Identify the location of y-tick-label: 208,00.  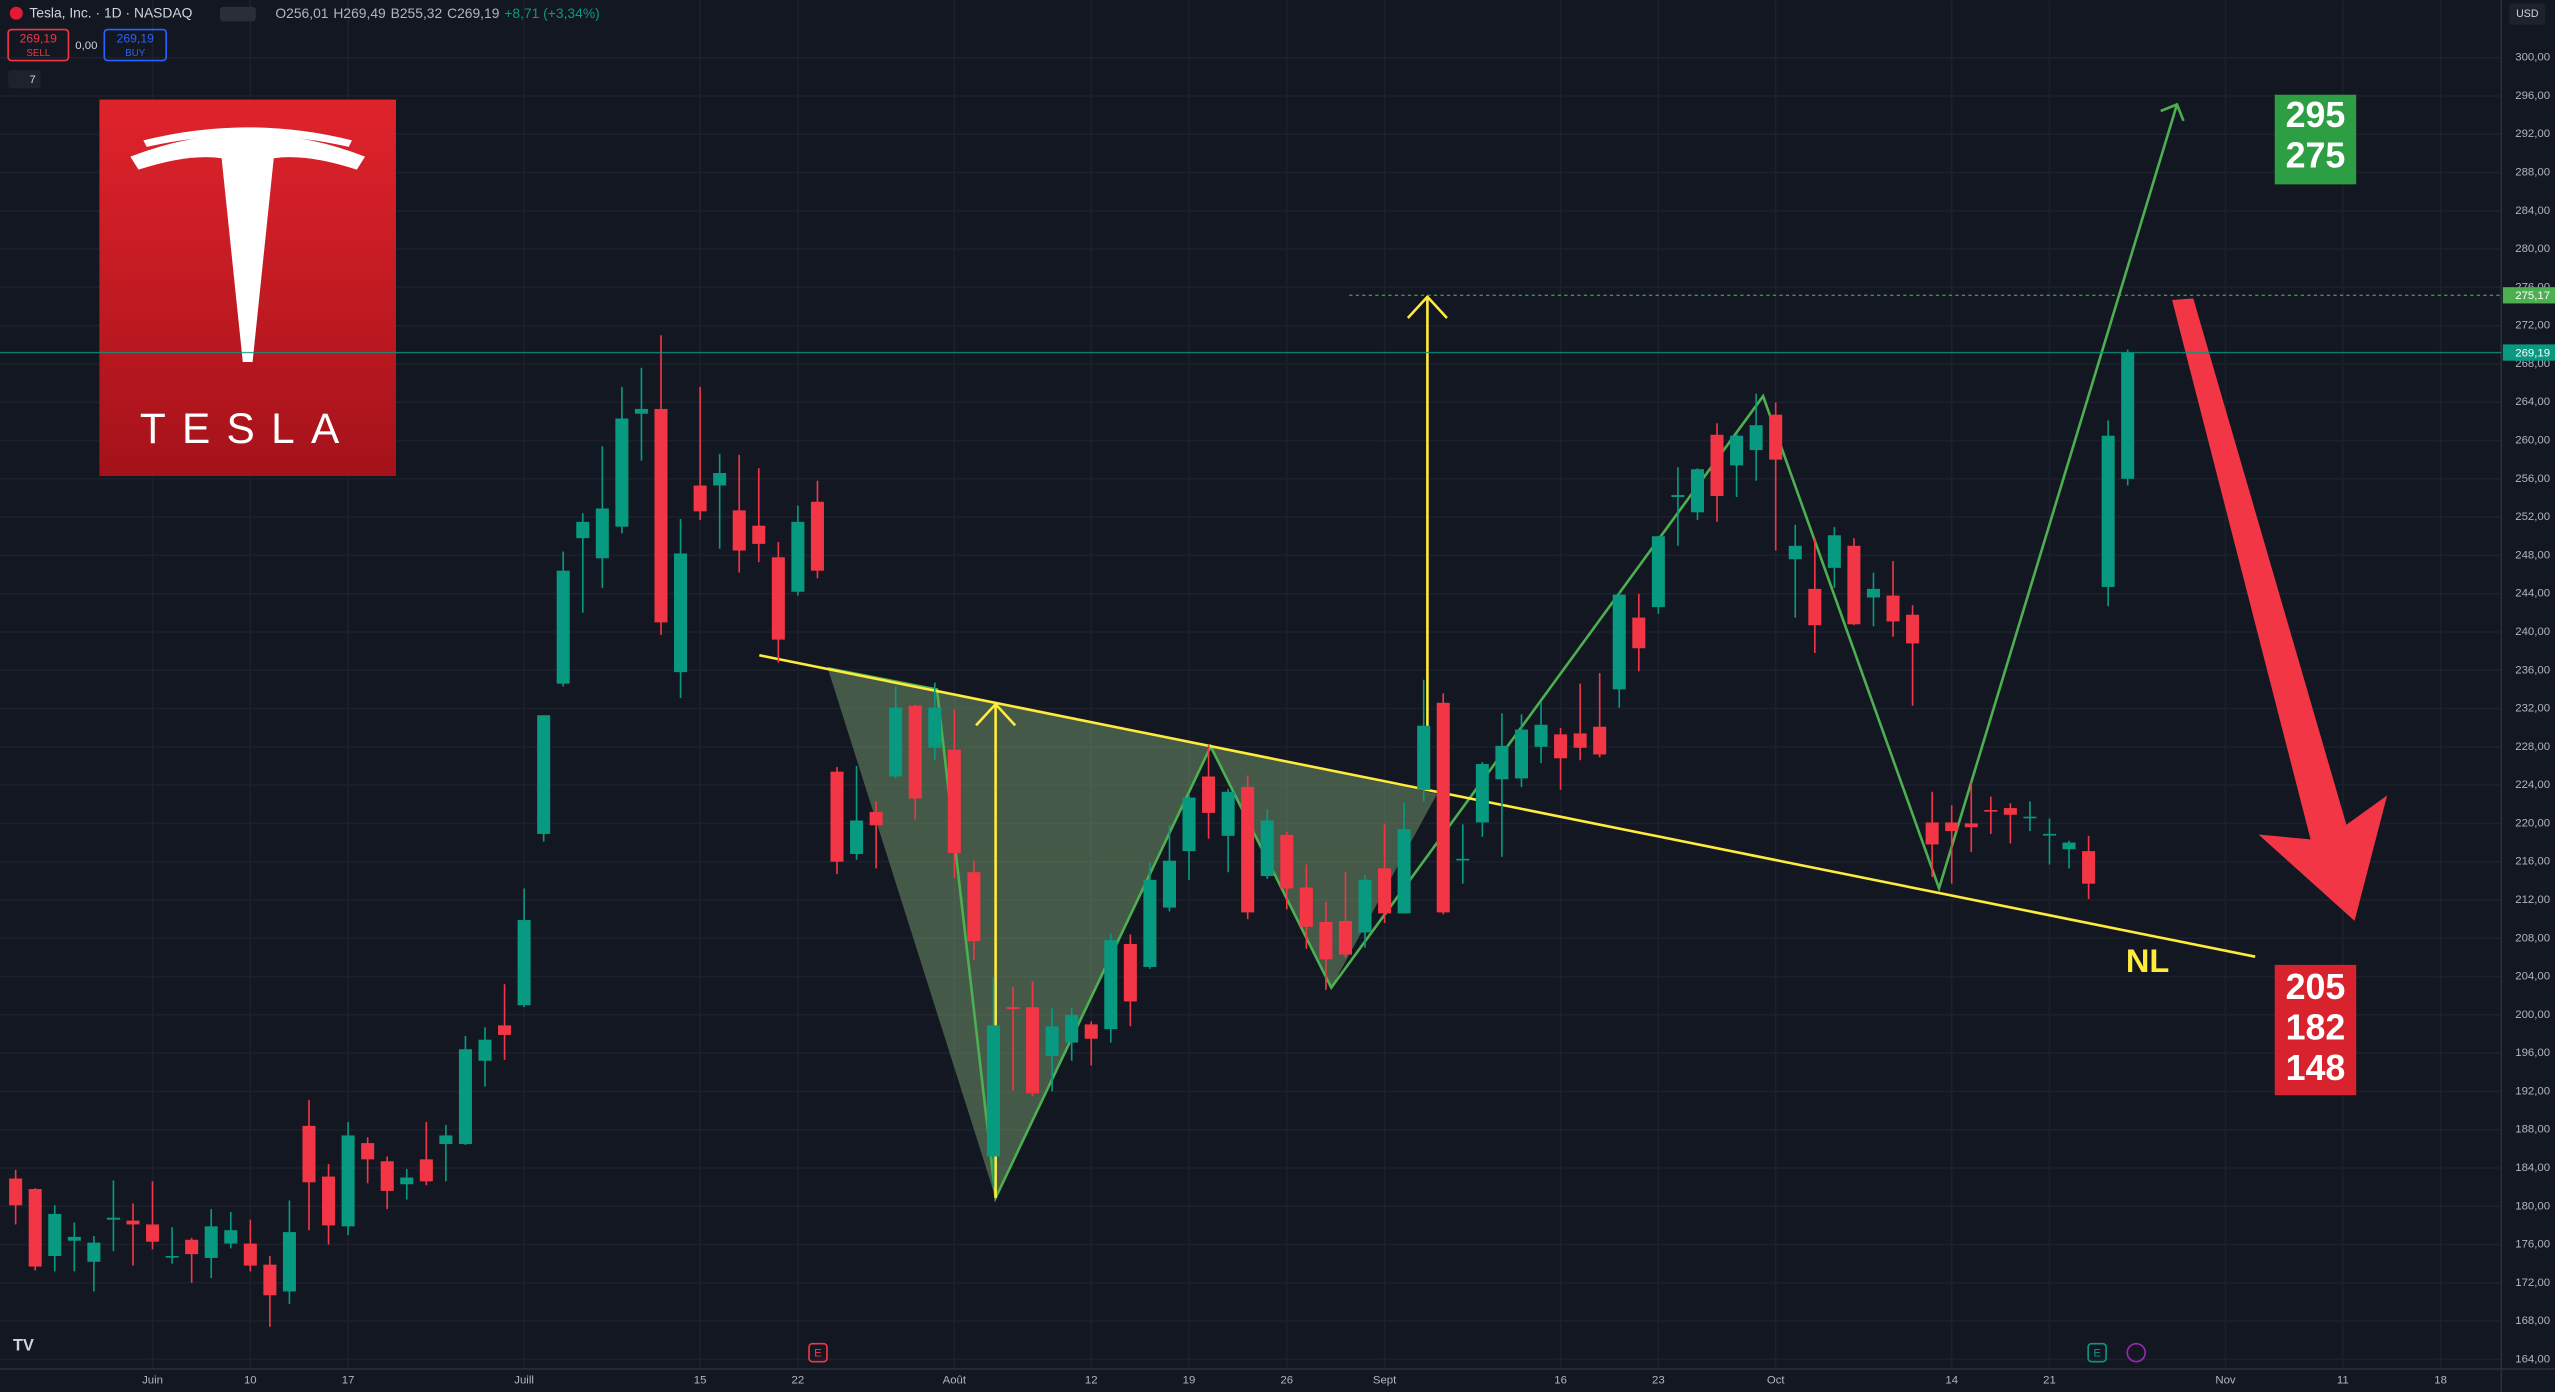
(2532, 938).